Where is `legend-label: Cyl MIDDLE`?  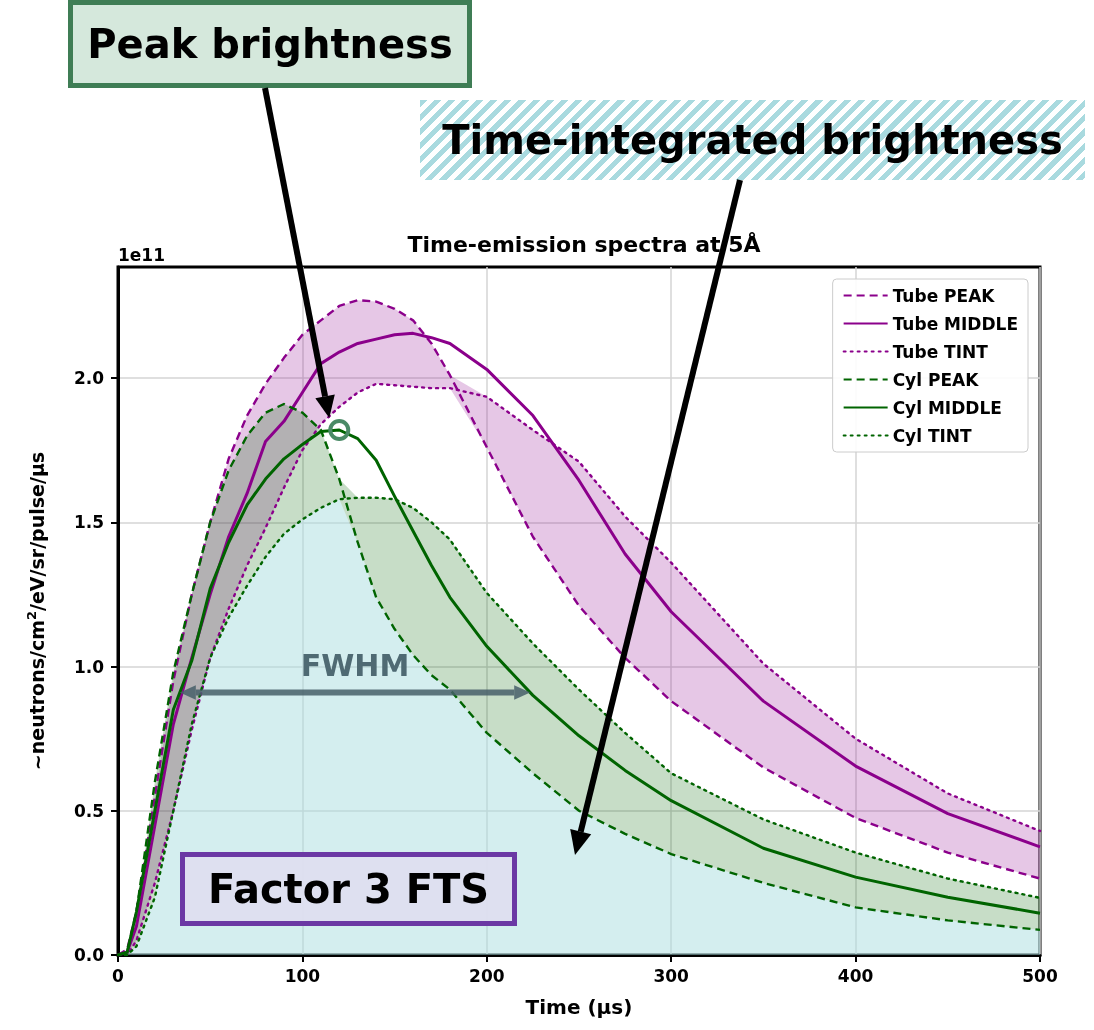 legend-label: Cyl MIDDLE is located at coordinates (947, 407).